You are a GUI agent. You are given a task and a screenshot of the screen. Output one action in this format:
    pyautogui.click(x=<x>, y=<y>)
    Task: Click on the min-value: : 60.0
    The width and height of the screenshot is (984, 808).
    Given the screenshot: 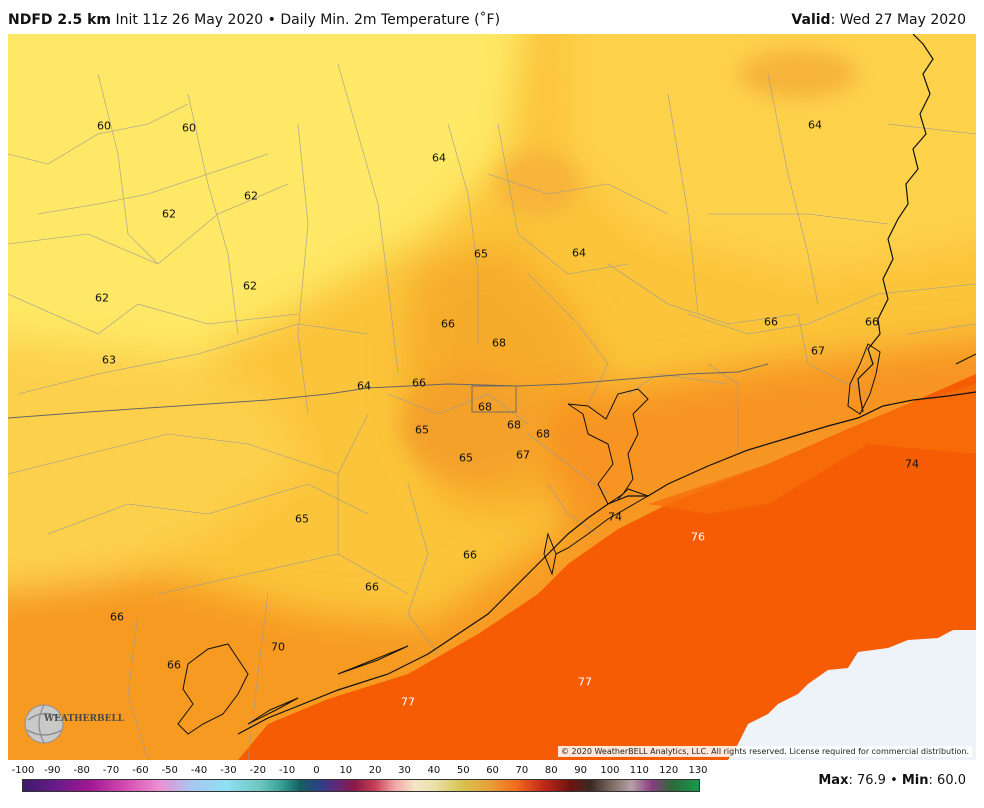 What is the action you would take?
    pyautogui.click(x=947, y=780)
    